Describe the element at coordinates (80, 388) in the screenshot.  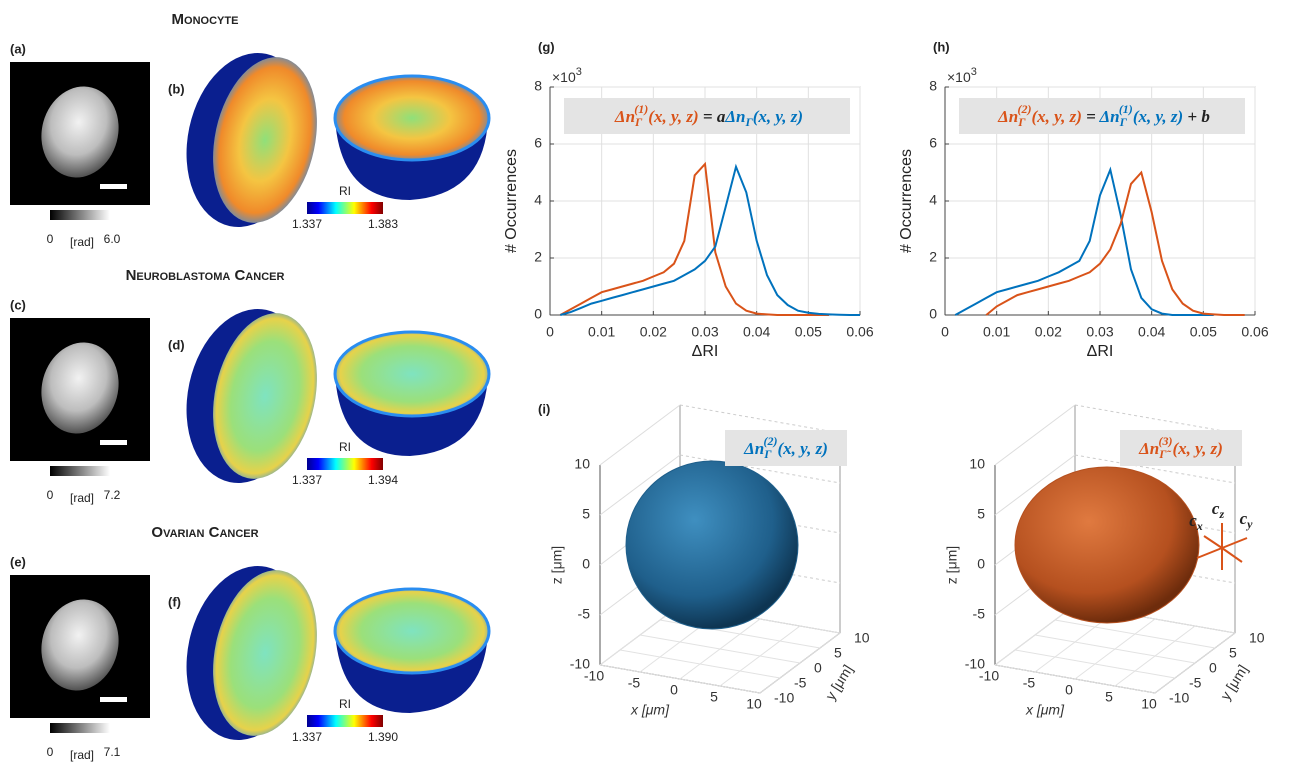
I see `cell-phase` at that location.